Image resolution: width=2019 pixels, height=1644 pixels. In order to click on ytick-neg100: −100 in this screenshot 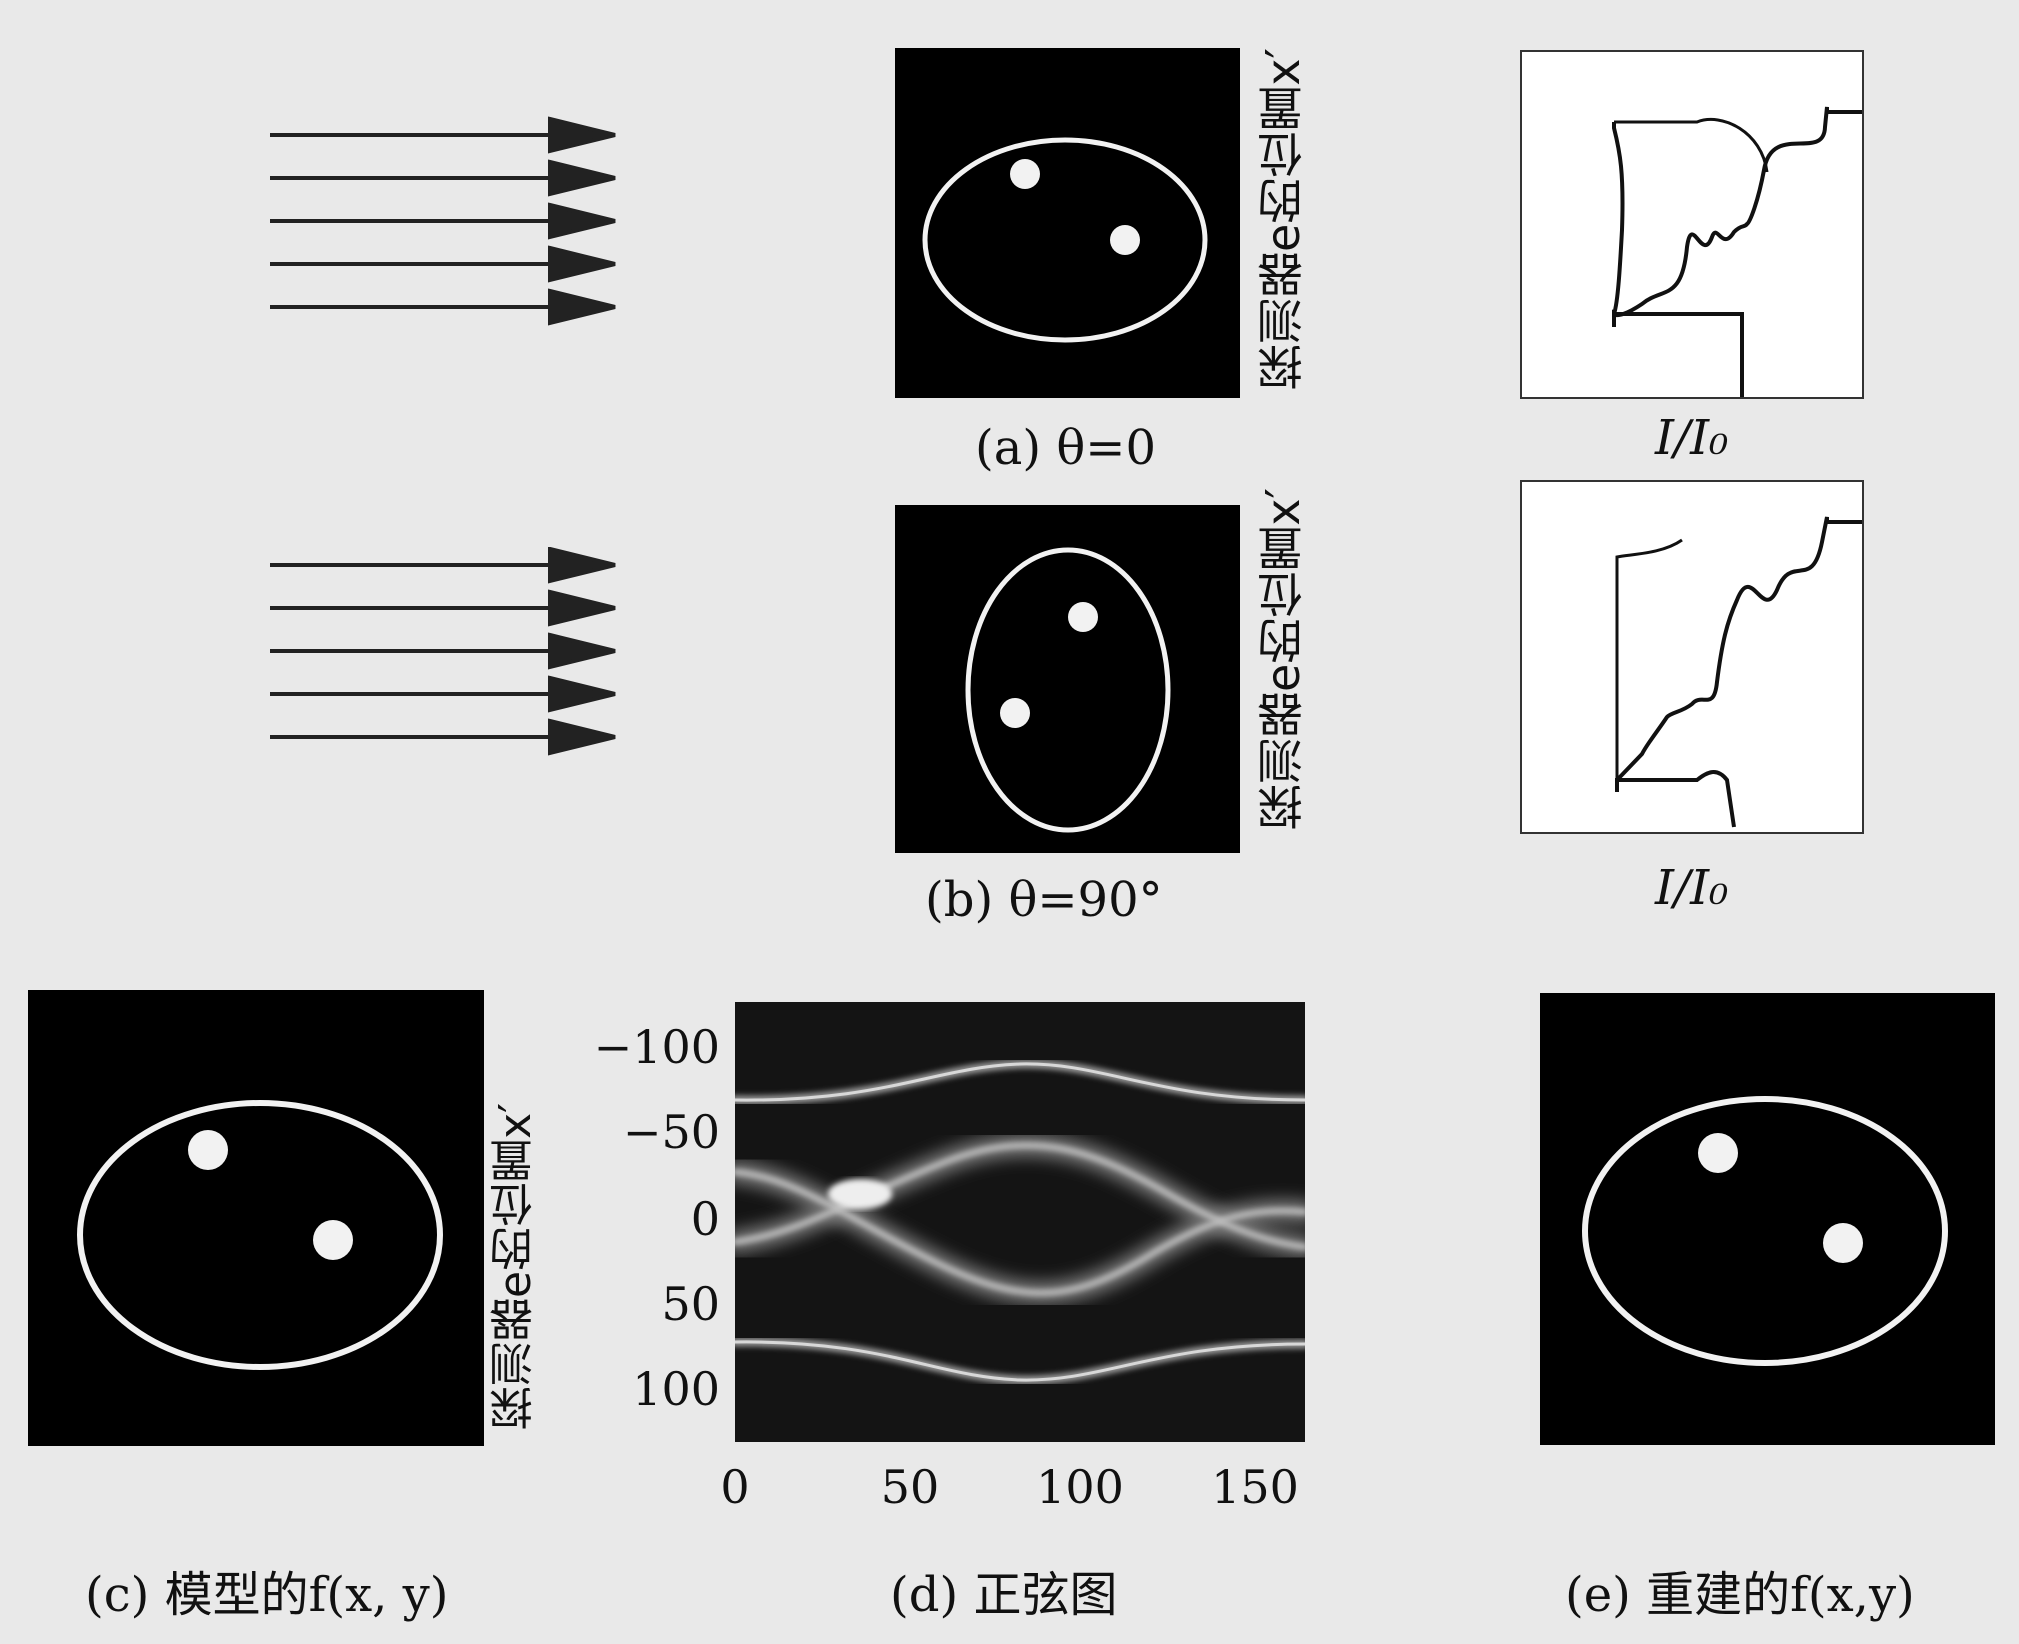, I will do `click(656, 1047)`.